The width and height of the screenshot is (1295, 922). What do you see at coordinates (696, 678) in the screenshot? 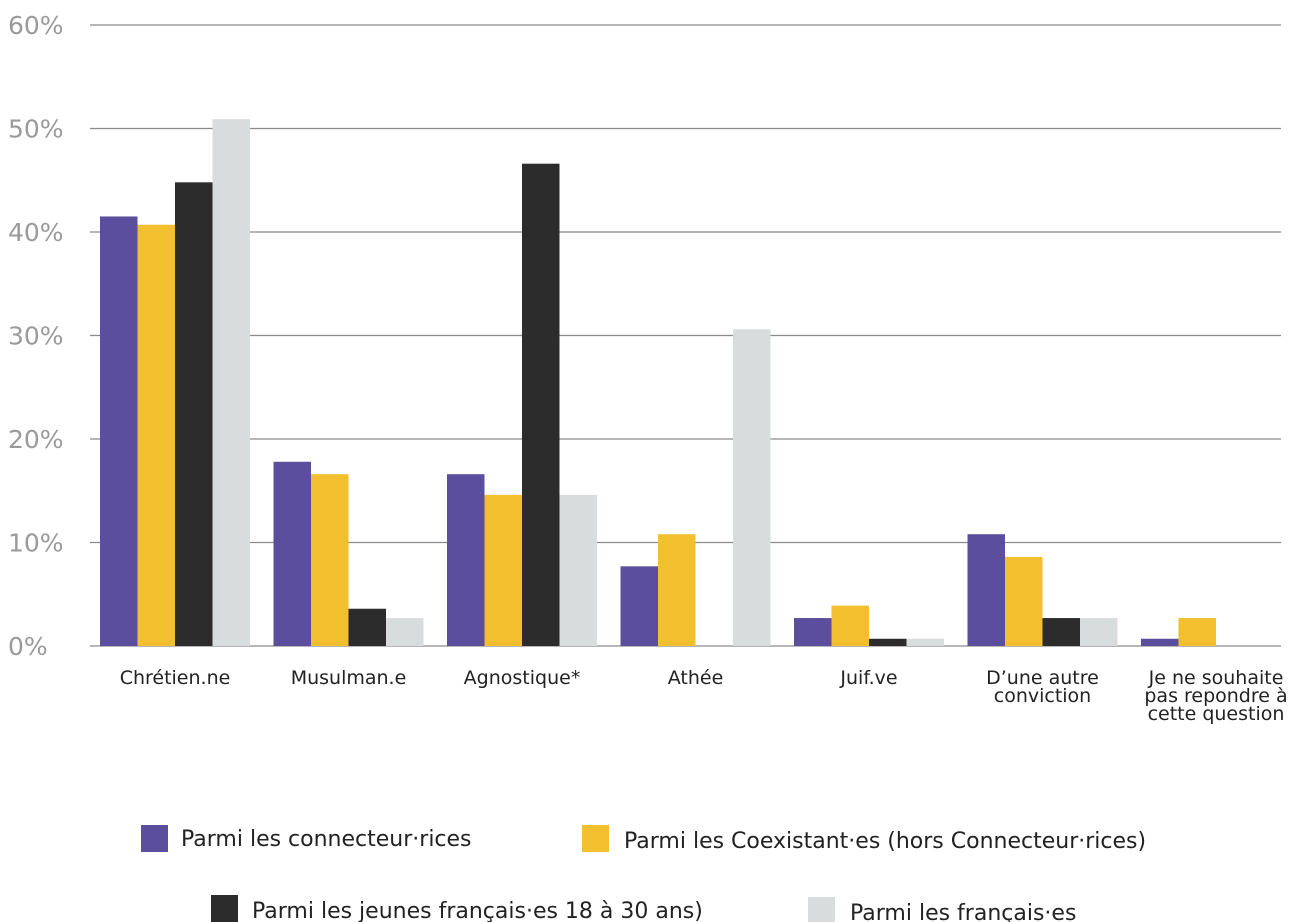
I see `x-tick-label: Athée` at bounding box center [696, 678].